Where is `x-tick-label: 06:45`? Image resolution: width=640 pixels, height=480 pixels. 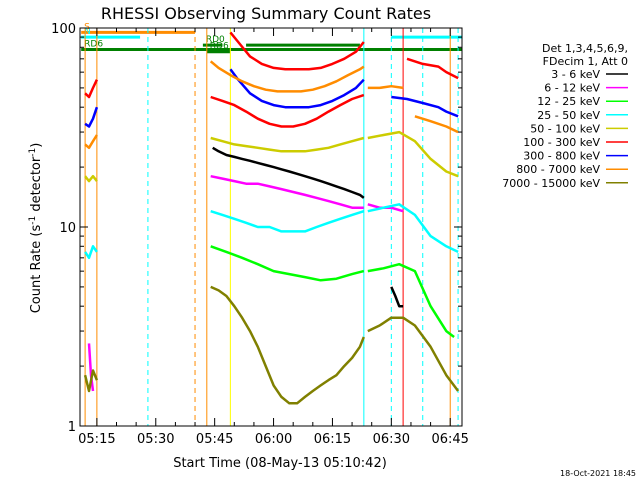
x-tick-label: 06:45 is located at coordinates (449, 439).